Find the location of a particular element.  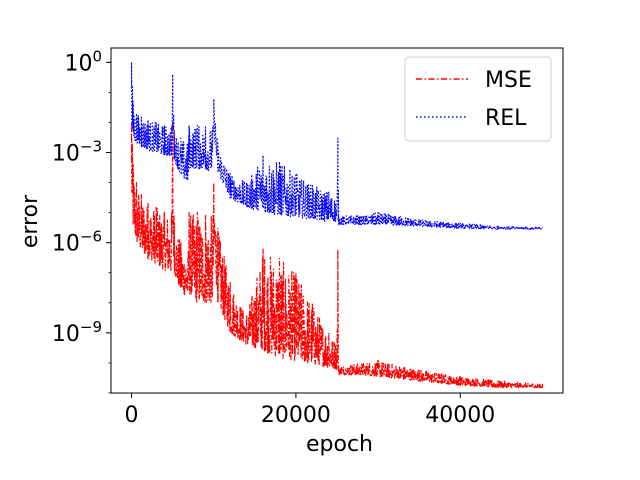

y-tick-label: 10⁻³ is located at coordinates (77, 152).